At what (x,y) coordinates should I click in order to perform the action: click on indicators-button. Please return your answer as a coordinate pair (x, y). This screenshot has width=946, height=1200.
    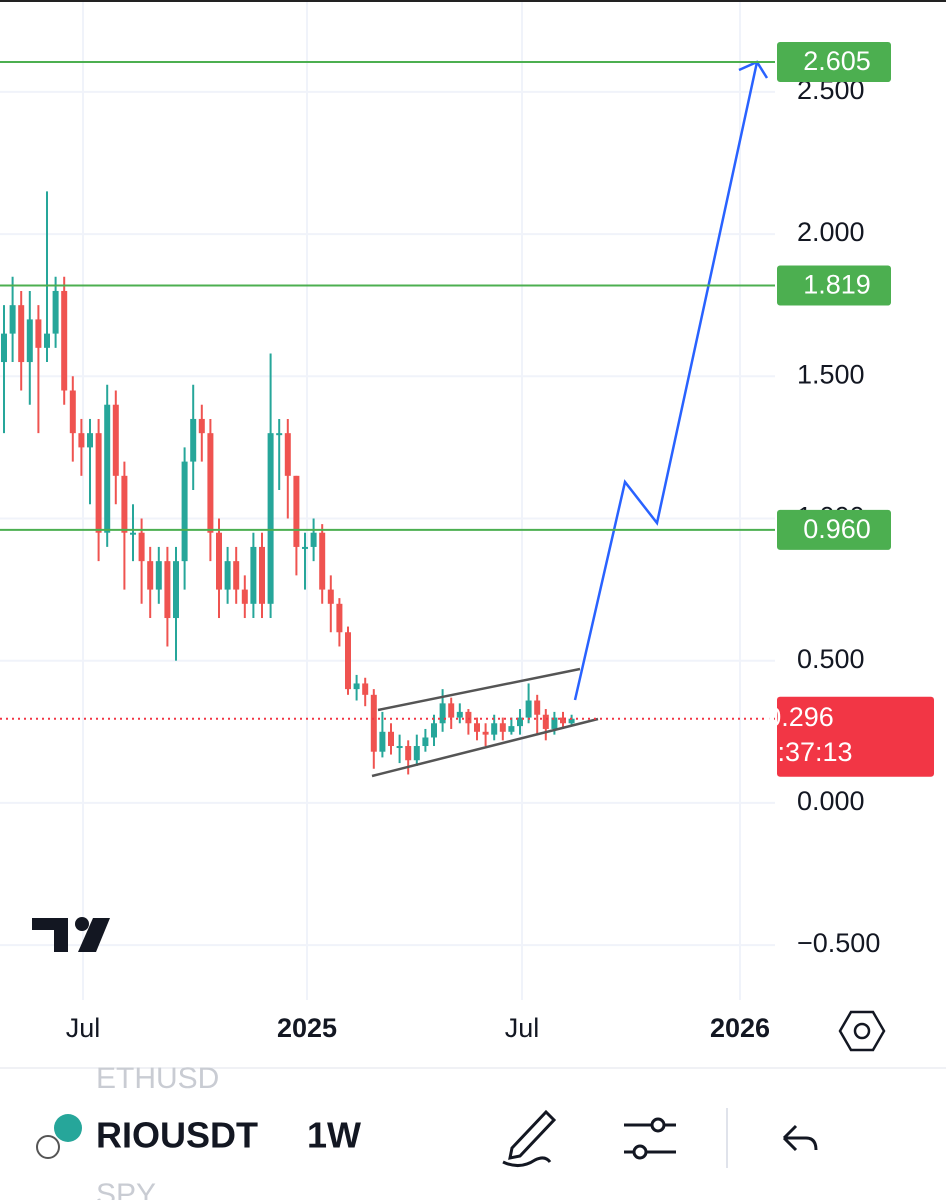
    Looking at the image, I should click on (650, 1138).